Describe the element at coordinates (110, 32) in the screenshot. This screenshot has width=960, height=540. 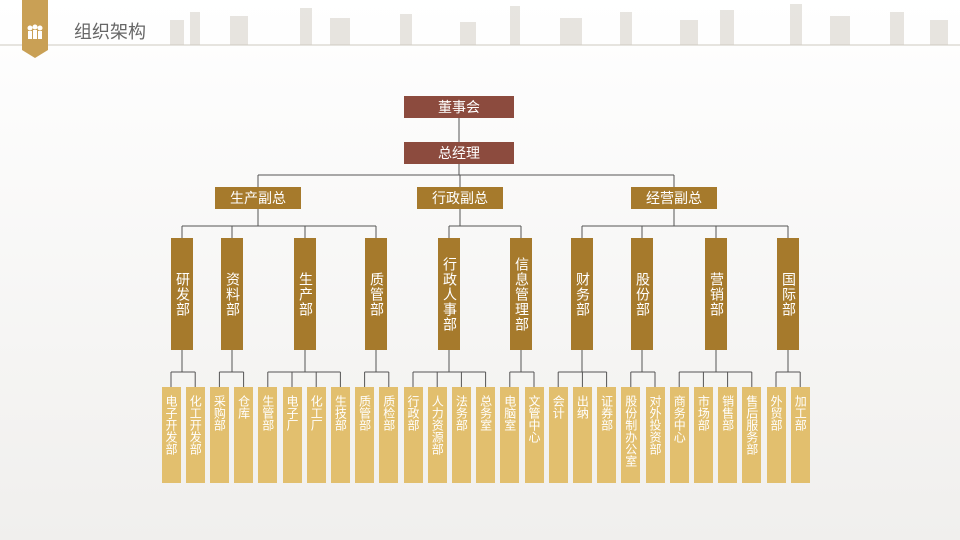
I see `header-title: 组织架构` at that location.